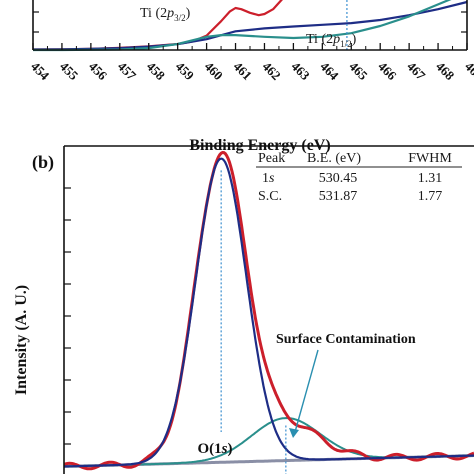  What do you see at coordinates (156, 71) in the screenshot?
I see `panel-a-x-tick-label: 458` at bounding box center [156, 71].